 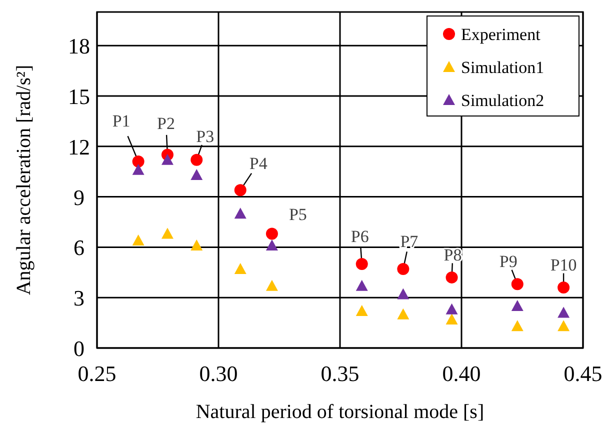 What do you see at coordinates (502, 100) in the screenshot?
I see `legend-label: Simulation2` at bounding box center [502, 100].